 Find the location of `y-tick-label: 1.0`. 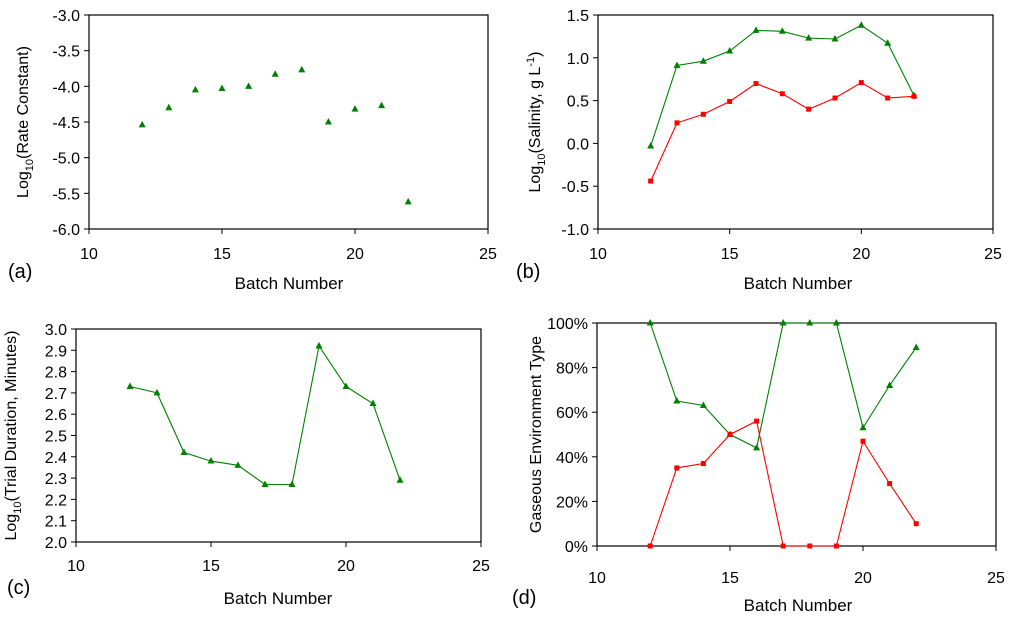

y-tick-label: 1.0 is located at coordinates (578, 59).